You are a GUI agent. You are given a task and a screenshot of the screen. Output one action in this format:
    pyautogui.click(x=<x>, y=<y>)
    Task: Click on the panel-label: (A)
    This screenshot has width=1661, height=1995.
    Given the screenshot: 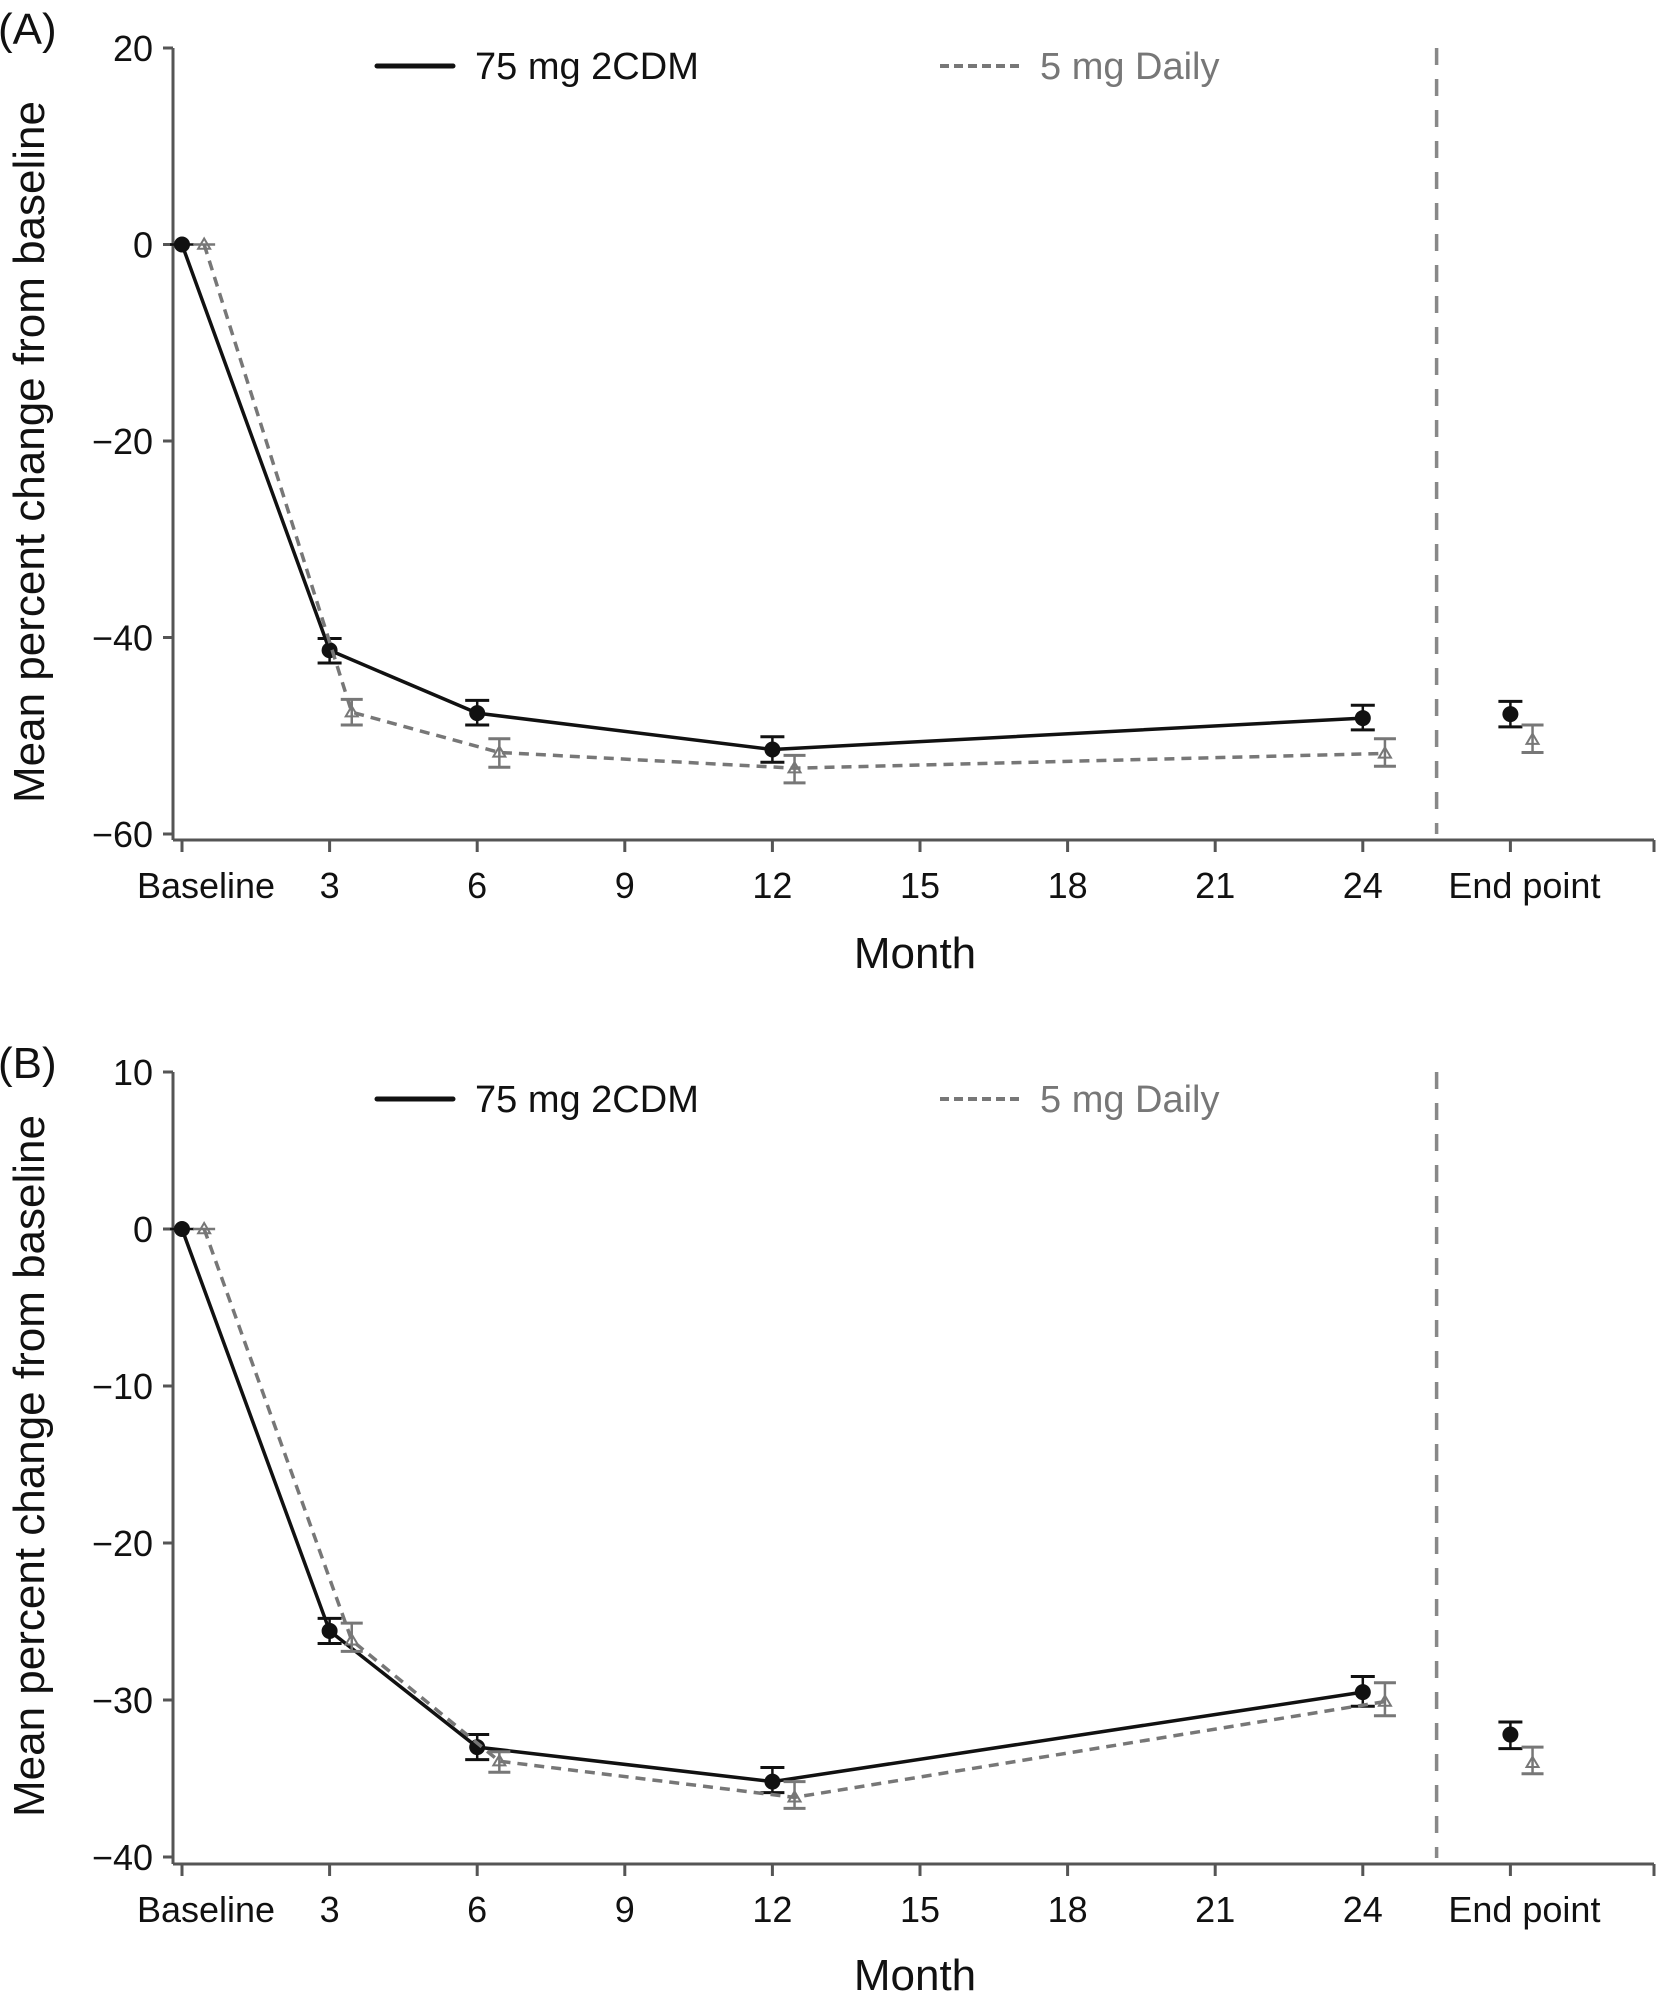 What is the action you would take?
    pyautogui.click(x=28, y=29)
    